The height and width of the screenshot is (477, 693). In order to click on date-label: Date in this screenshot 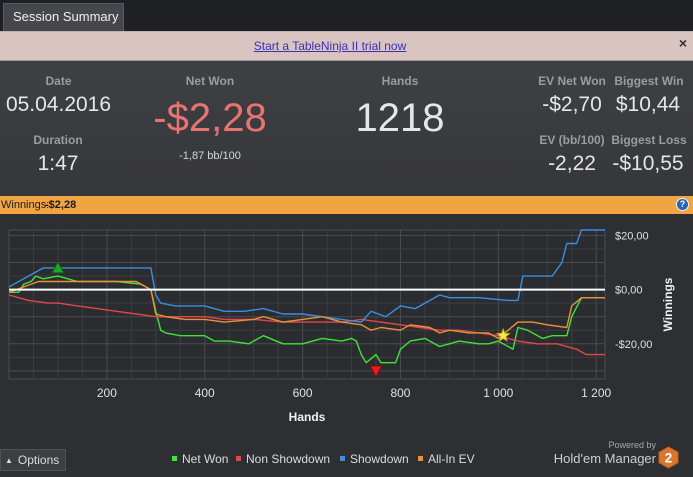, I will do `click(58, 81)`.